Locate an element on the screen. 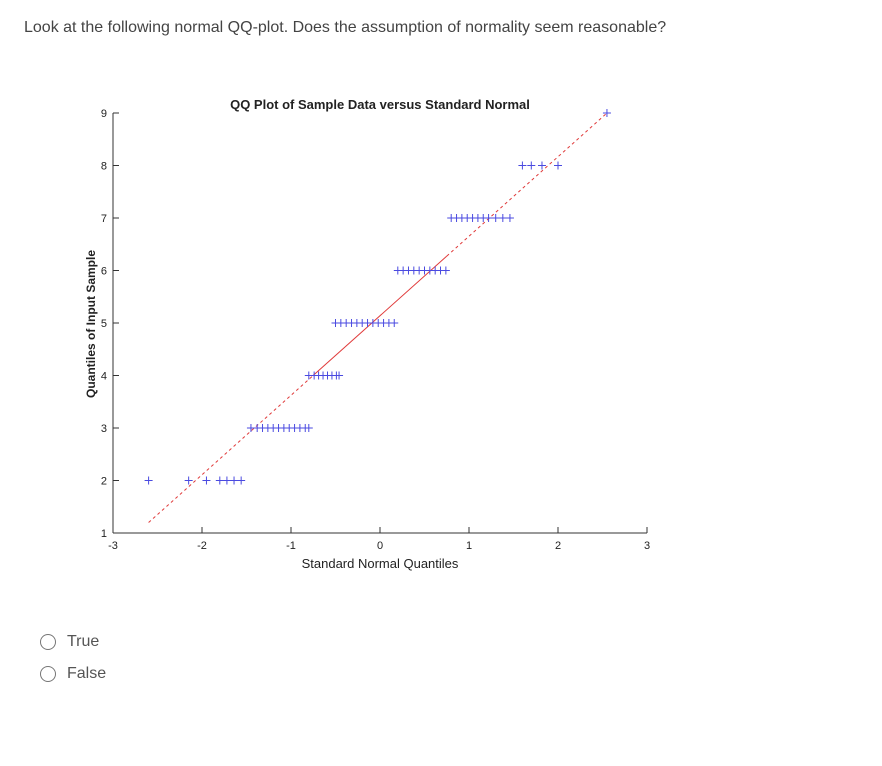  x-axis-label: Standard Normal Quantiles is located at coordinates (380, 563).